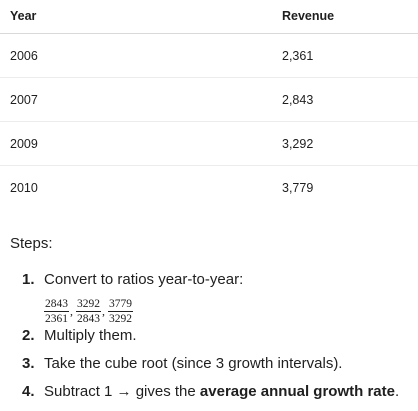 The image size is (418, 411). I want to click on column-header-year: Year, so click(23, 16).